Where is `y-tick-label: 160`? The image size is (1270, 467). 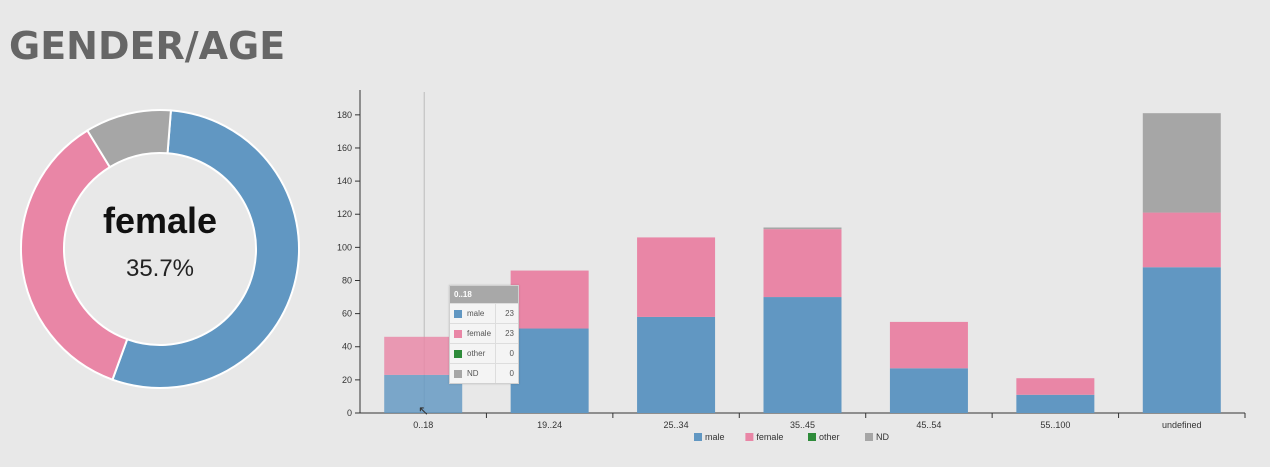
y-tick-label: 160 is located at coordinates (344, 148).